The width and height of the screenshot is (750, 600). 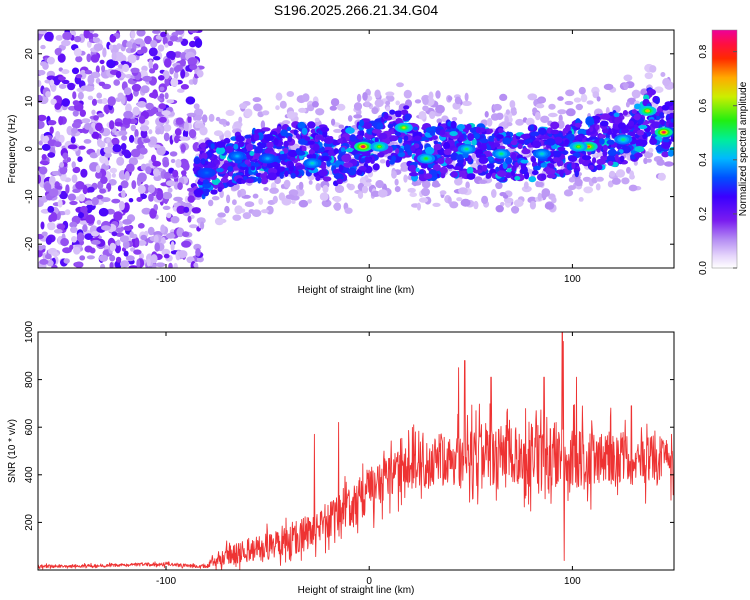 I want to click on snr-y-label: SNR (10 * v/v), so click(x=12, y=451).